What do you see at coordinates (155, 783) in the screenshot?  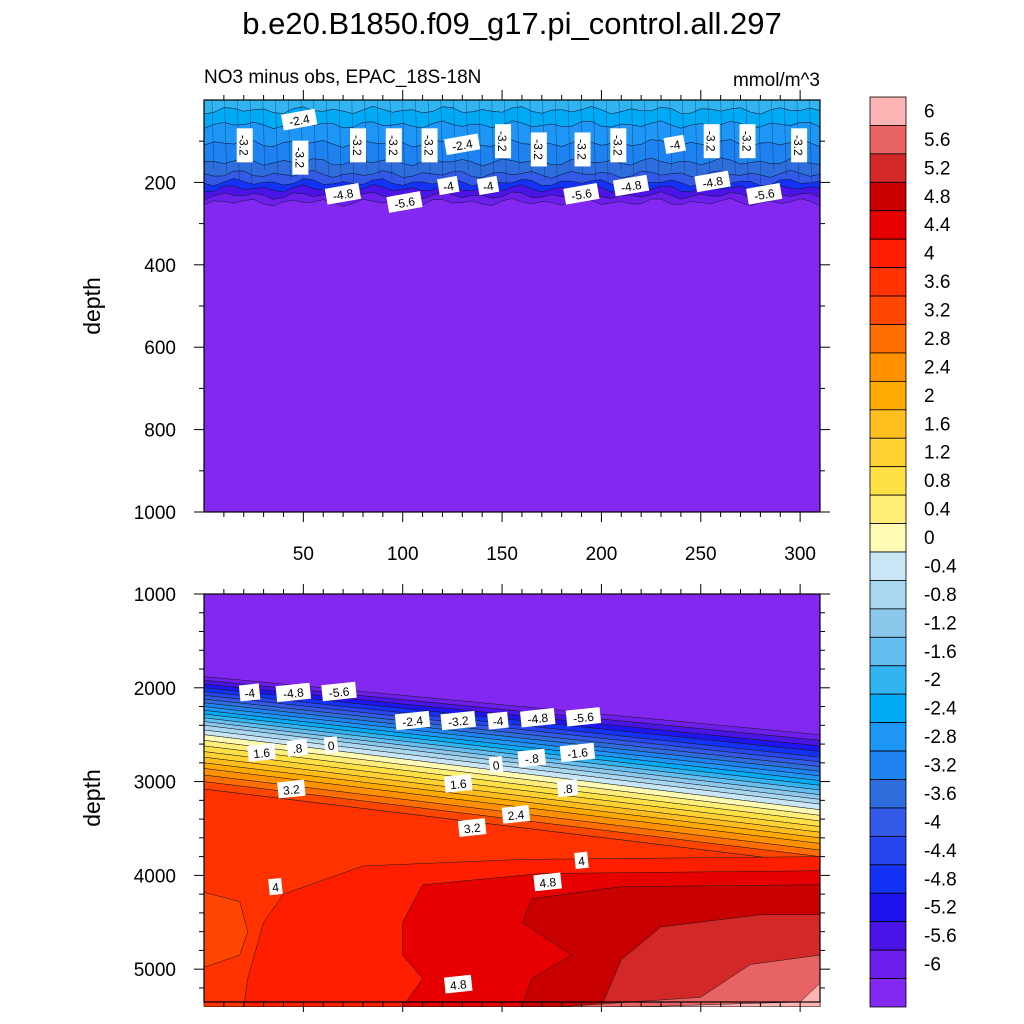 I see `lower-y-tick-label: 3000` at bounding box center [155, 783].